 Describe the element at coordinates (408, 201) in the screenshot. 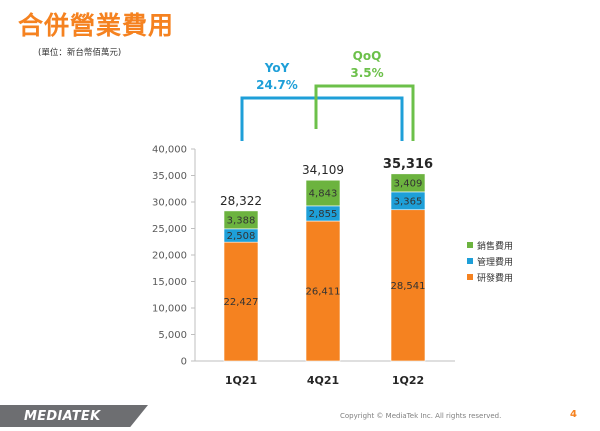

I see `data-label: 3,365` at that location.